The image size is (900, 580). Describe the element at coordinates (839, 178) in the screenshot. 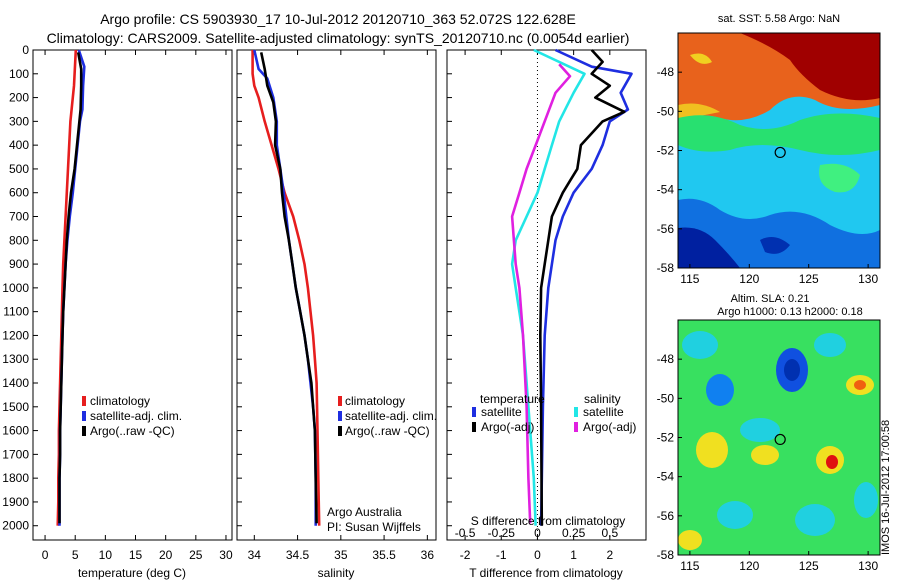

I see `sst-green-patch` at that location.